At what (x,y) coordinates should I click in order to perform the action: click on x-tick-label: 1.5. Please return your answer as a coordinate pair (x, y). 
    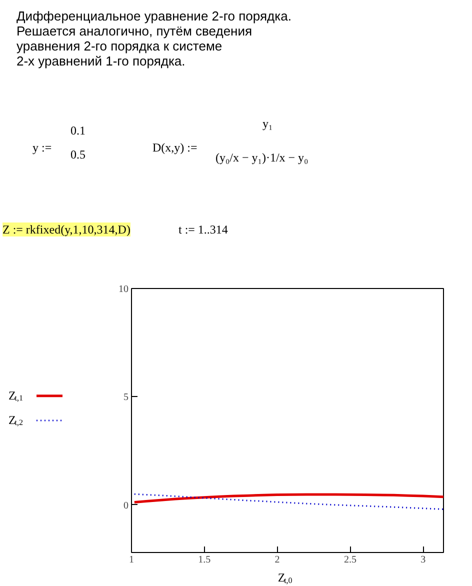
    Looking at the image, I should click on (204, 560).